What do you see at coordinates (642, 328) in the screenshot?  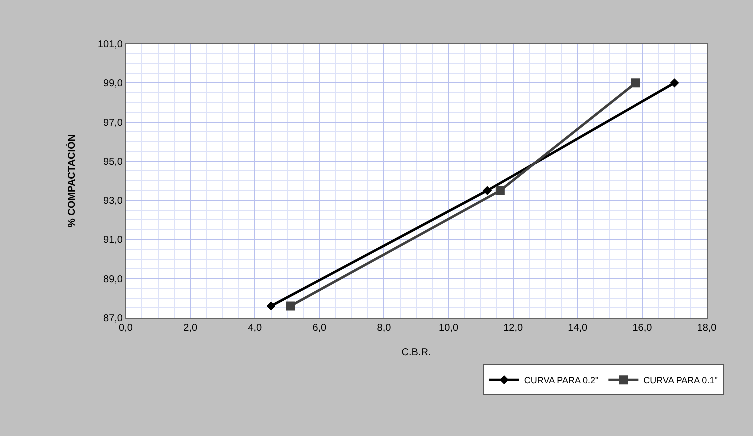 I see `x-tick-label: 16,0` at bounding box center [642, 328].